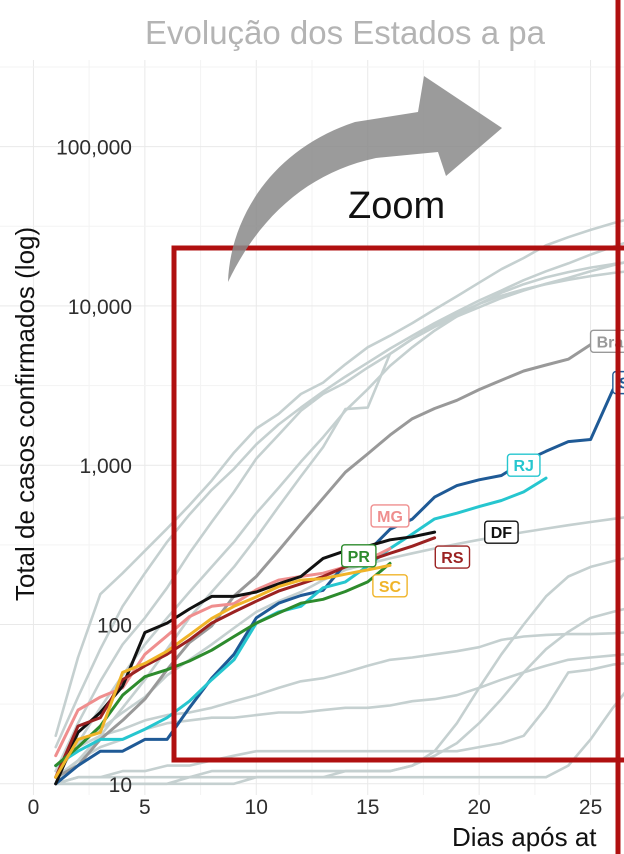 Image resolution: width=624 pixels, height=854 pixels. Describe the element at coordinates (365, 179) in the screenshot. I see `zoom-arrow-icon` at that location.